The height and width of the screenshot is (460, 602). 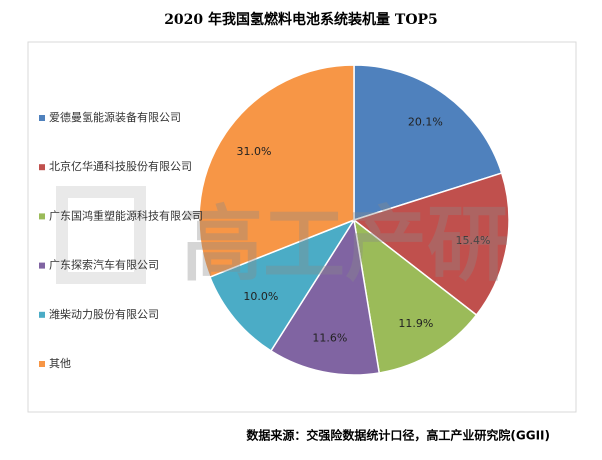 What do you see at coordinates (425, 121) in the screenshot?
I see `value-label: 20.1%` at bounding box center [425, 121].